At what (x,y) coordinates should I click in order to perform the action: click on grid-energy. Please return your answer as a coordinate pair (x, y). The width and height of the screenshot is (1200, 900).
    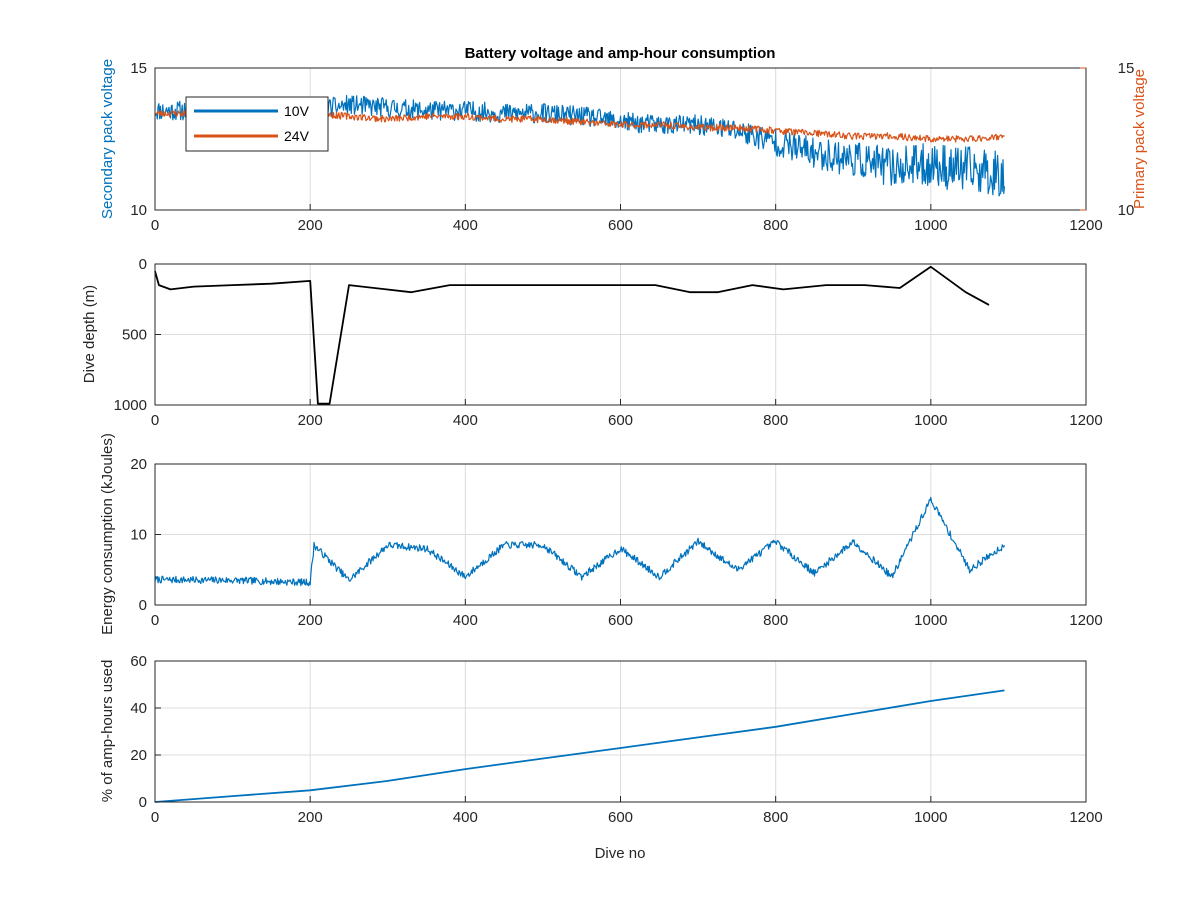
    Looking at the image, I should click on (620, 534).